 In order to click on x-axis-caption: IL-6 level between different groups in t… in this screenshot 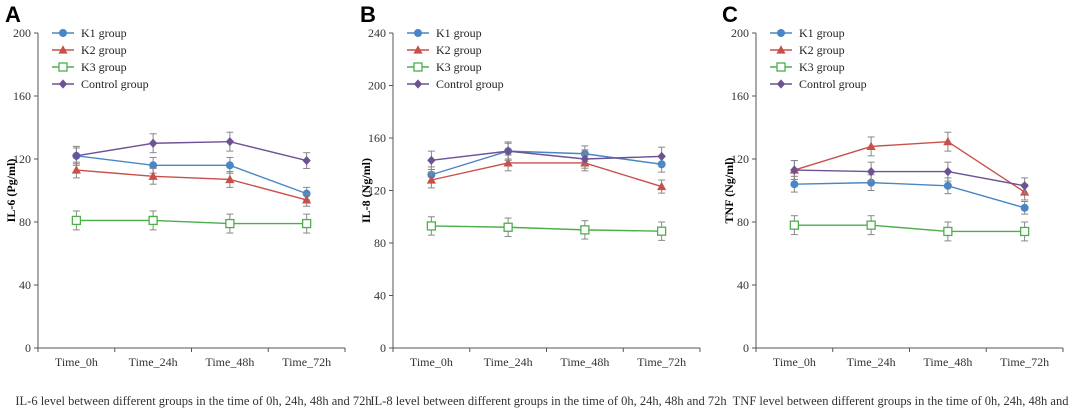, I will do `click(193, 401)`.